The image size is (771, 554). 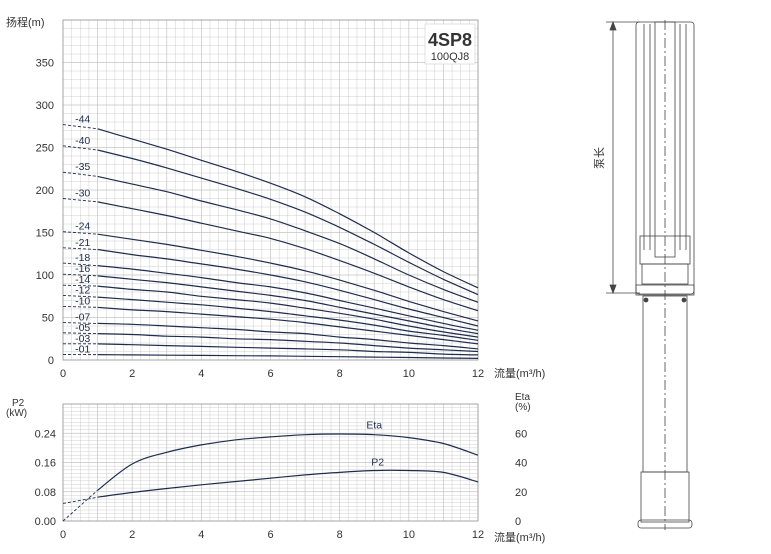 I want to click on curve-label: -01, so click(x=82, y=349).